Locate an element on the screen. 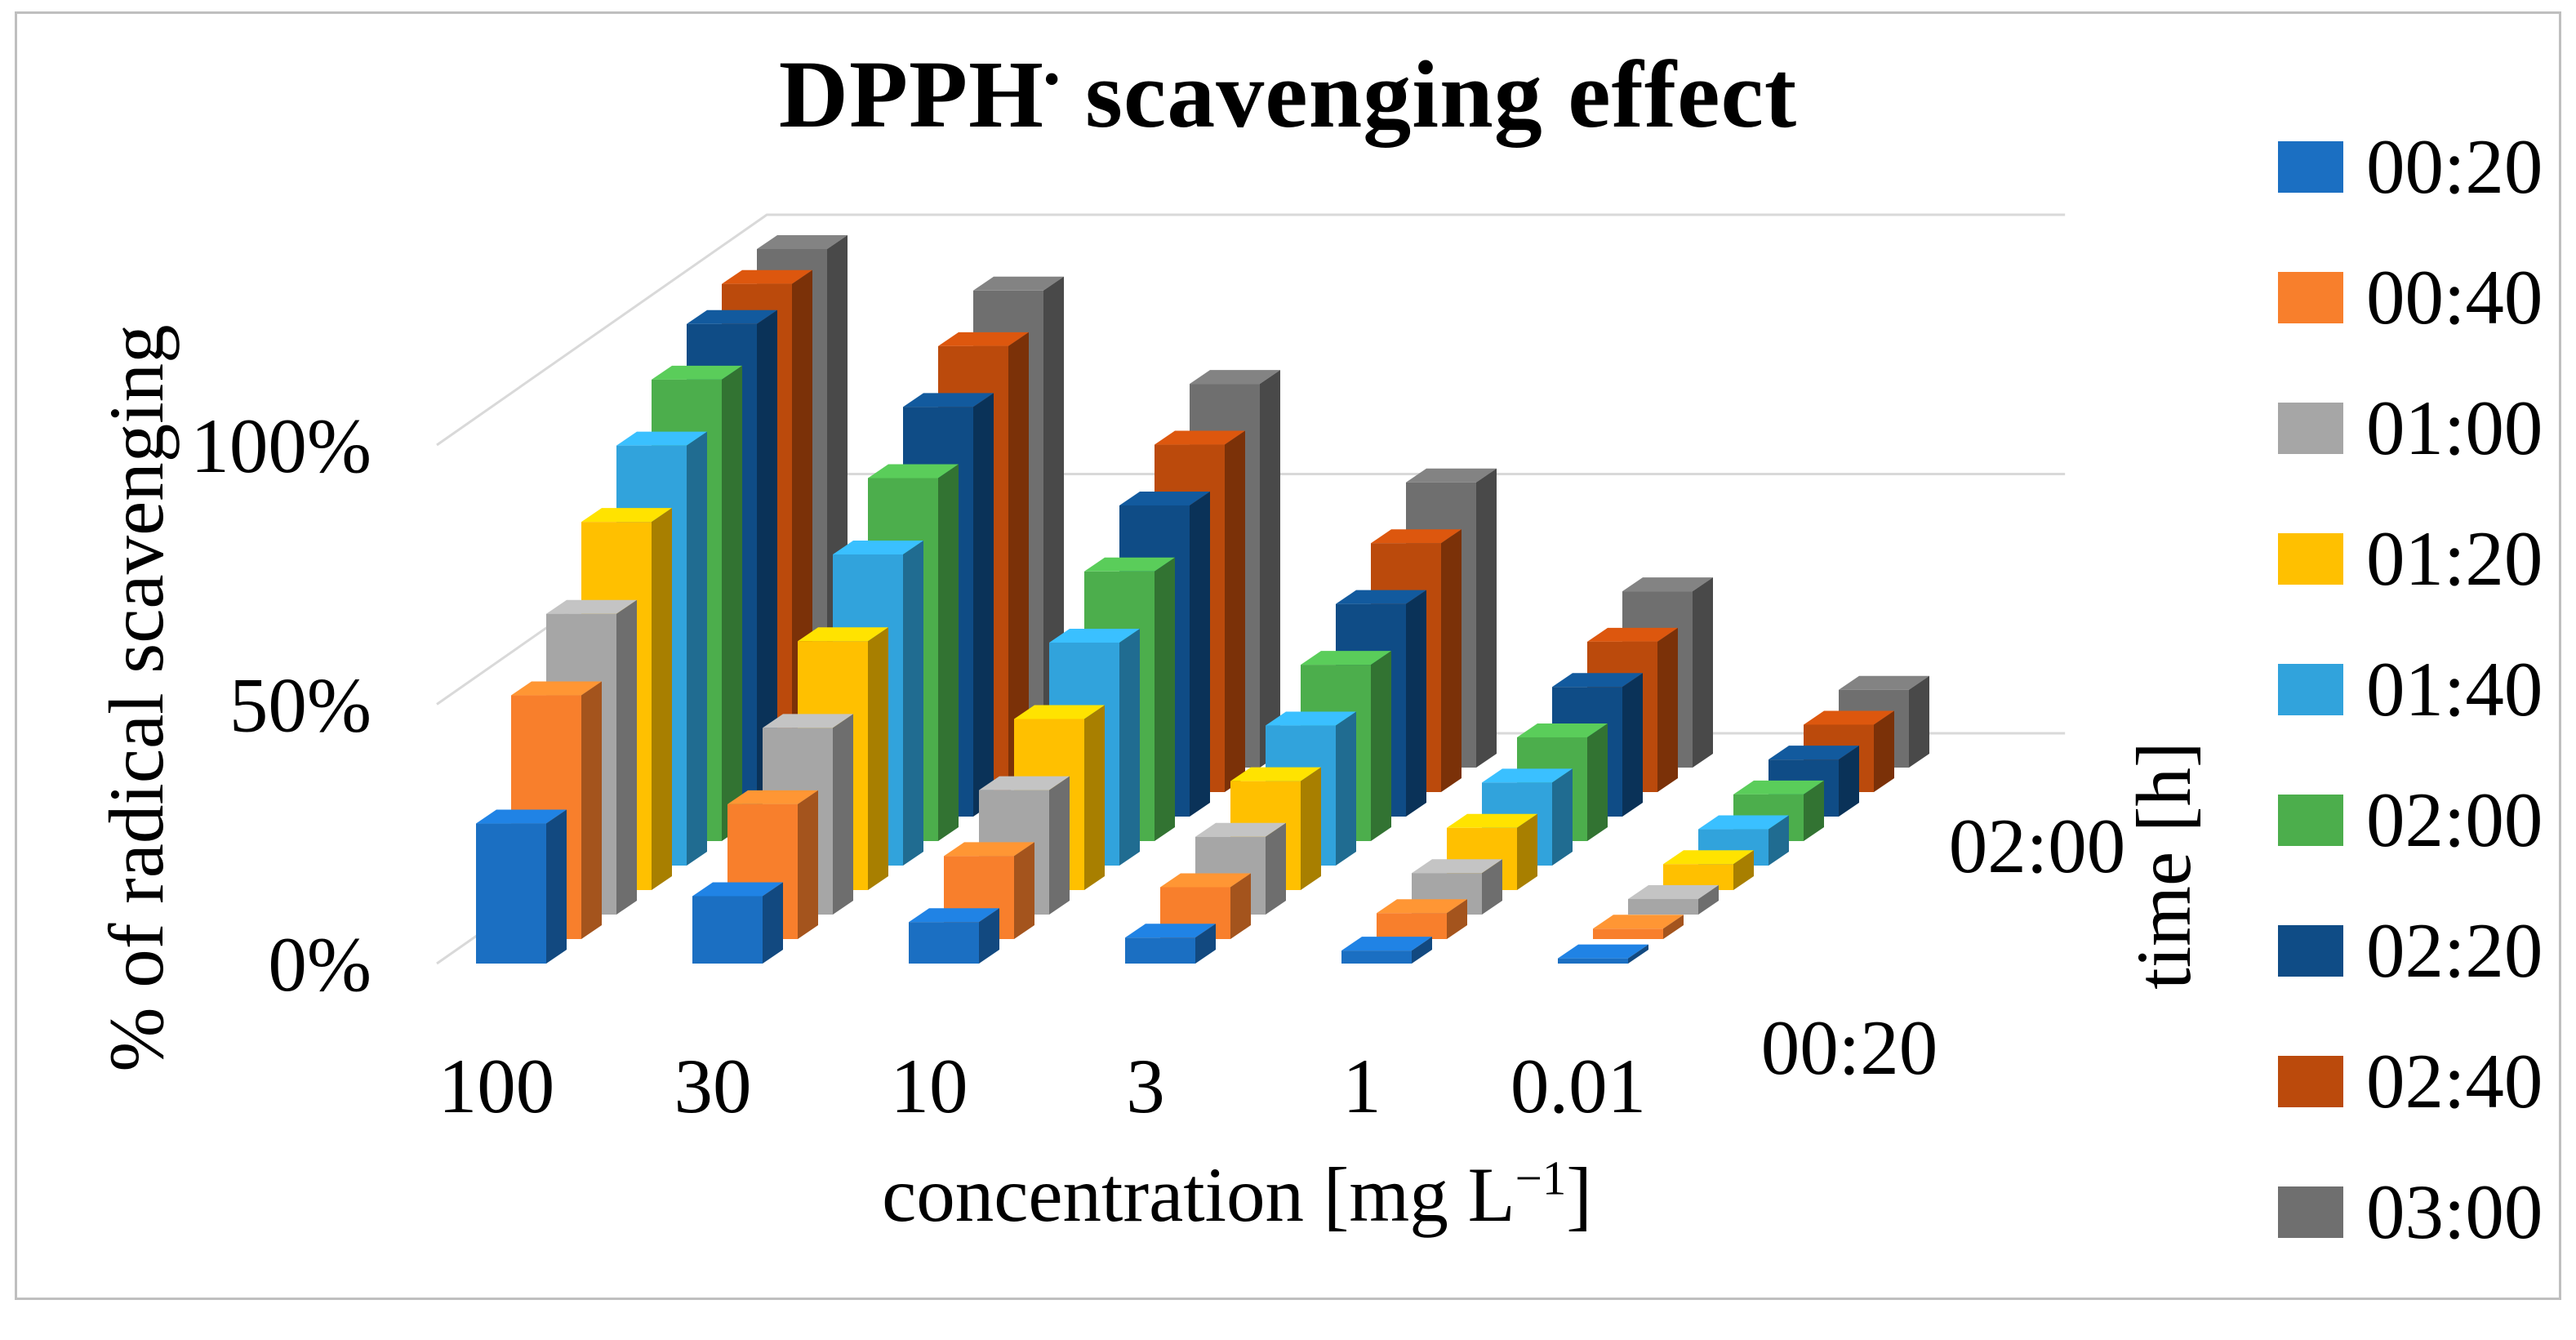 The image size is (2576, 1340). legend-item-00:20: 00:20 is located at coordinates (2410, 166).